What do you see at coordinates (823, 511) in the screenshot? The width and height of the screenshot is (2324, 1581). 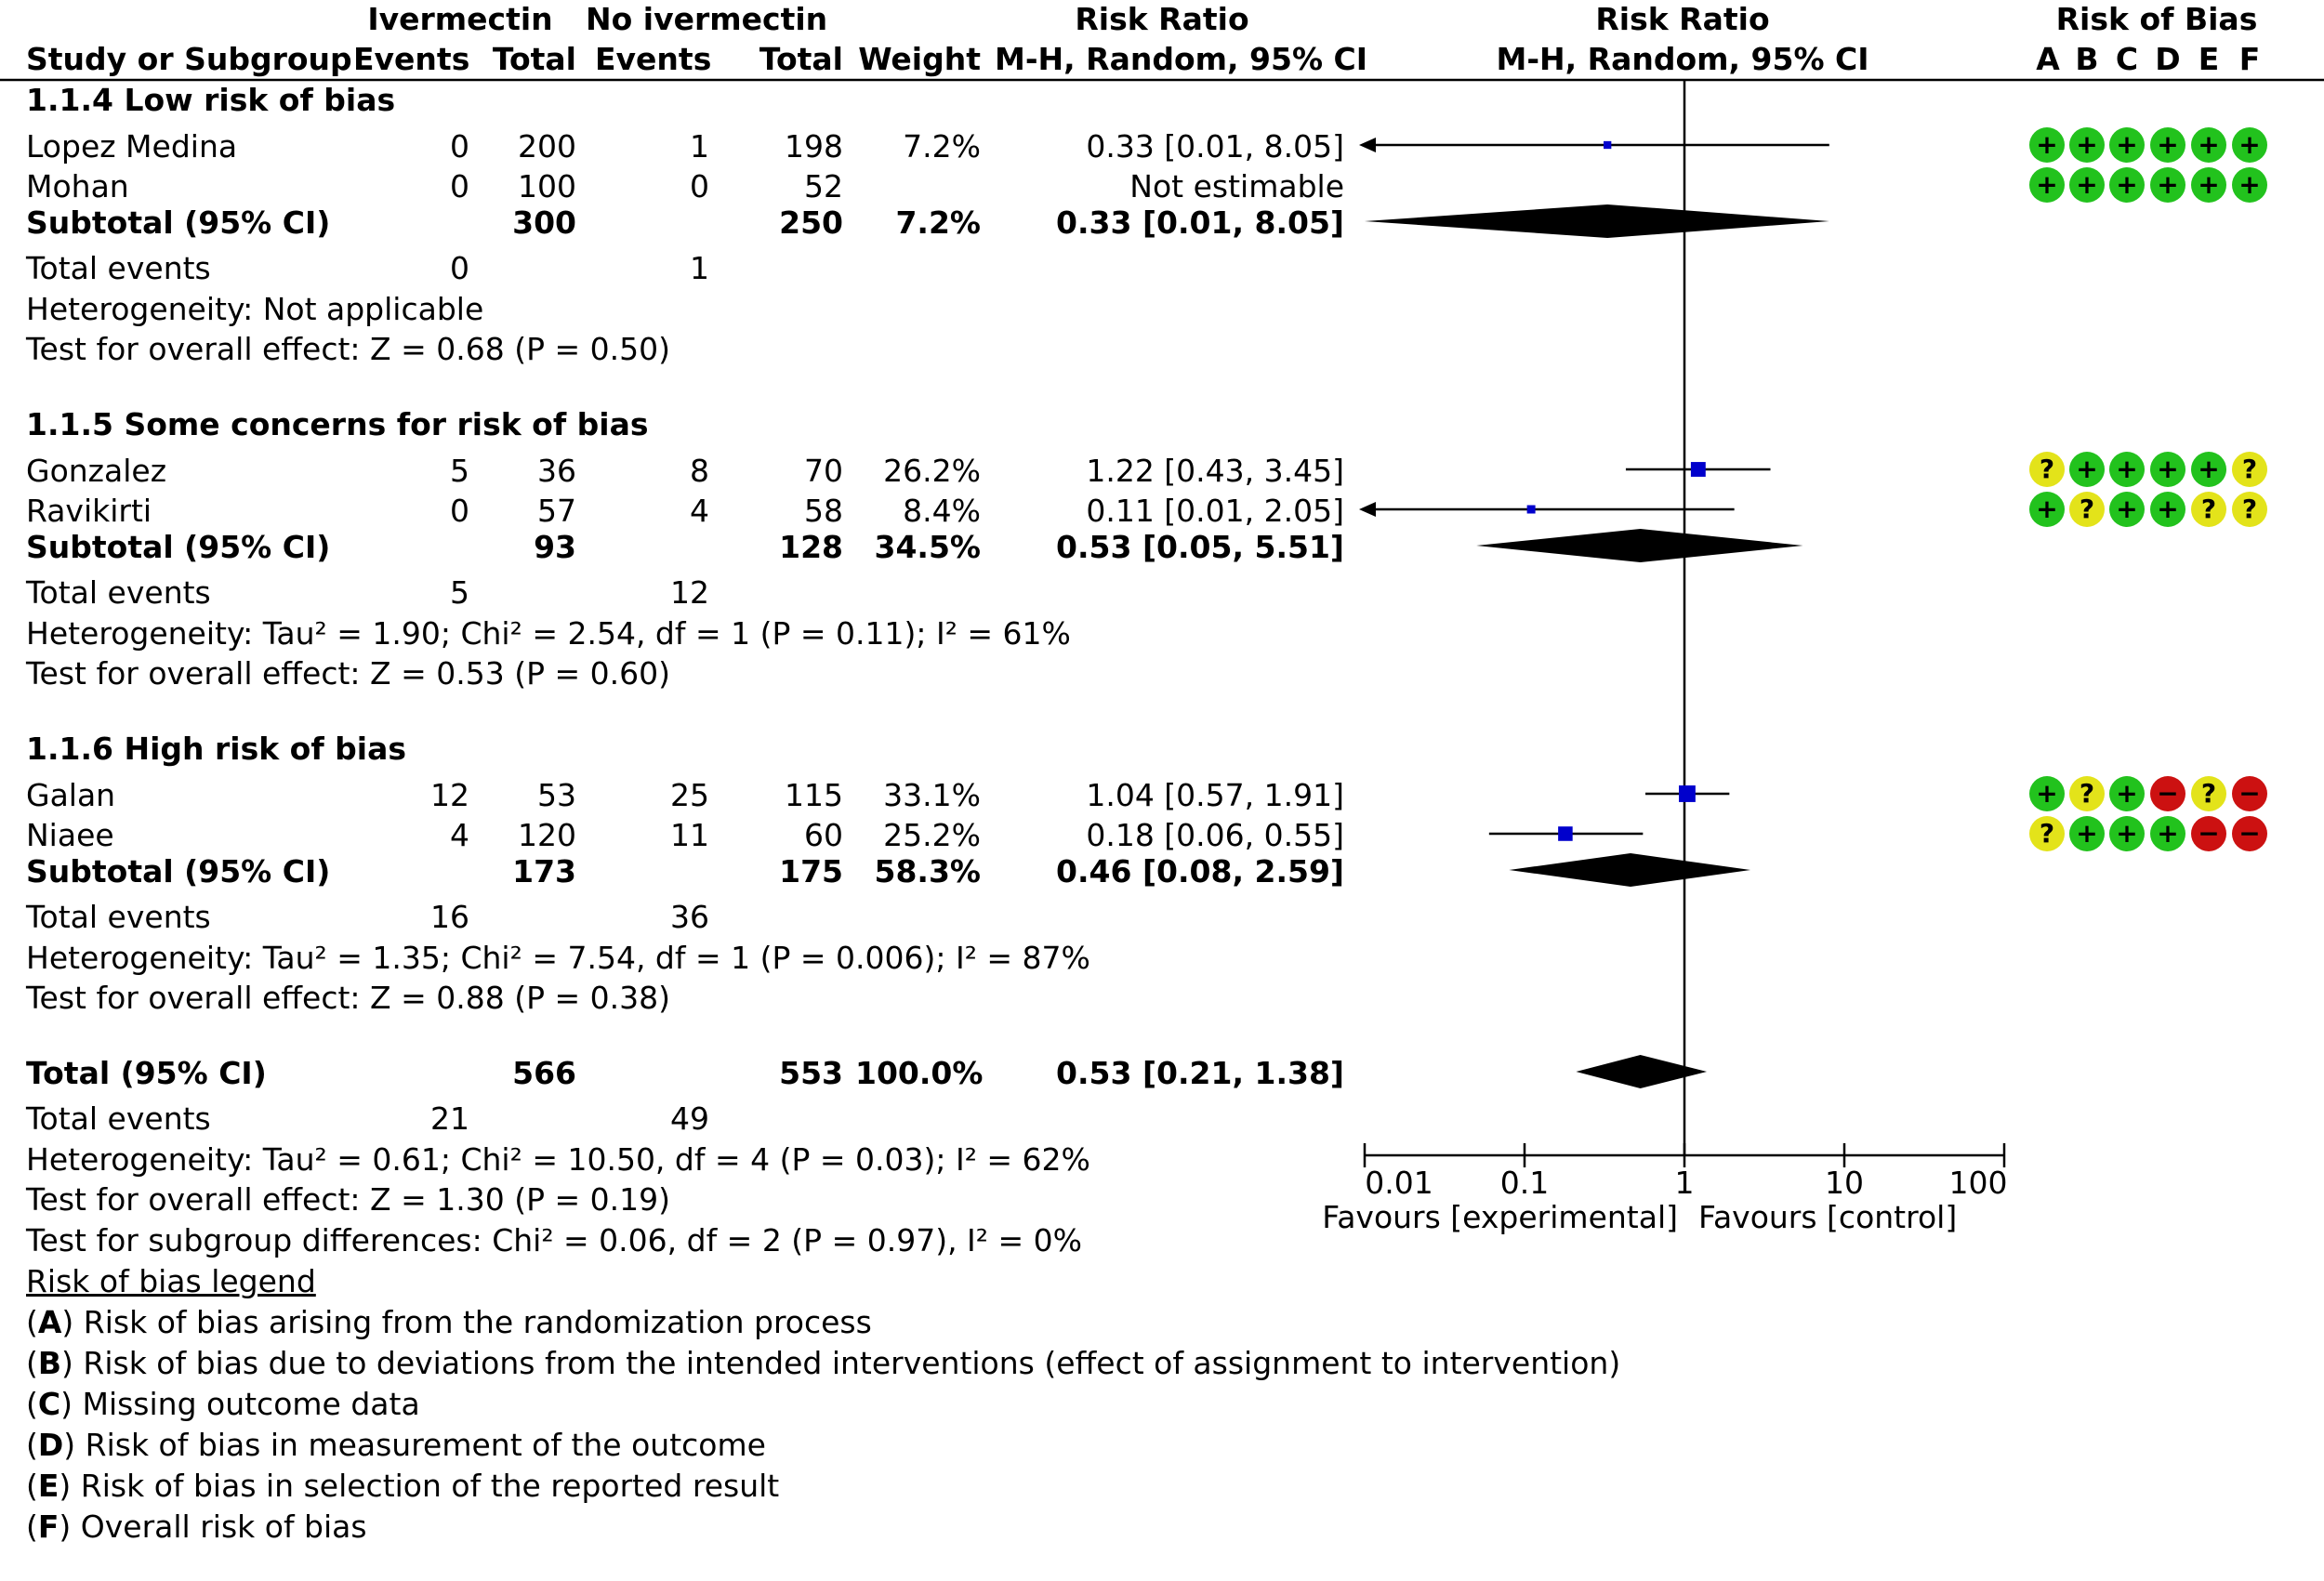 I see `total2-cell: 58` at bounding box center [823, 511].